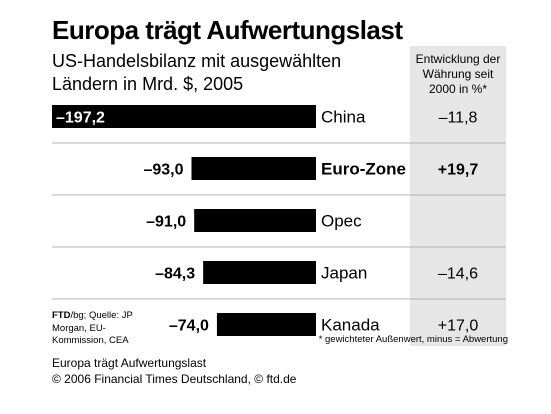 The width and height of the screenshot is (551, 414). Describe the element at coordinates (184, 116) in the screenshot. I see `bar-china` at that location.